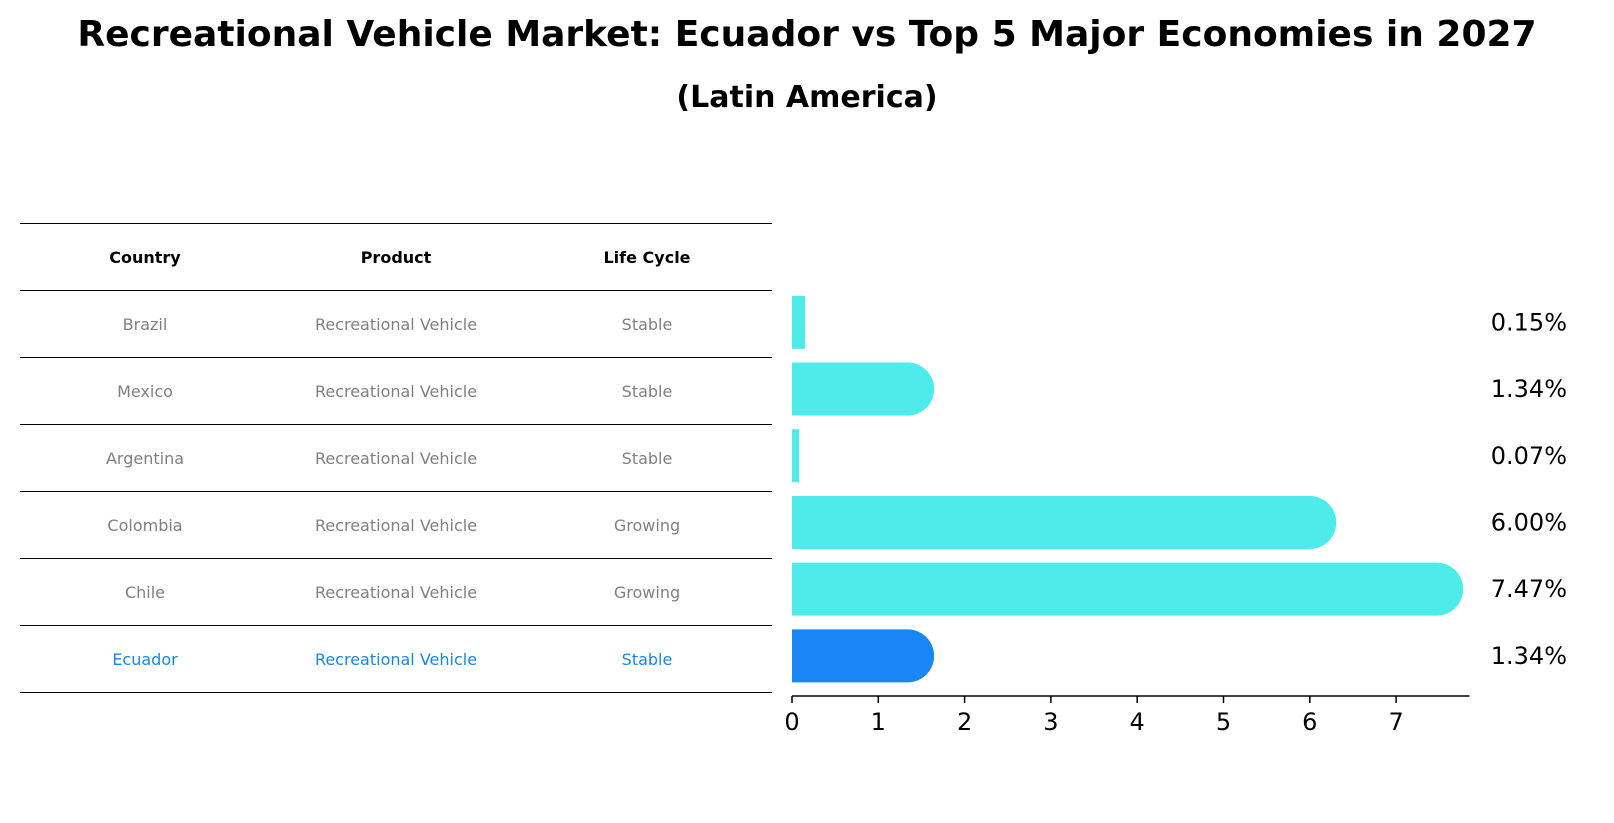 This screenshot has width=1614, height=823. Describe the element at coordinates (791, 722) in the screenshot. I see `x-tick-label: 0` at that location.